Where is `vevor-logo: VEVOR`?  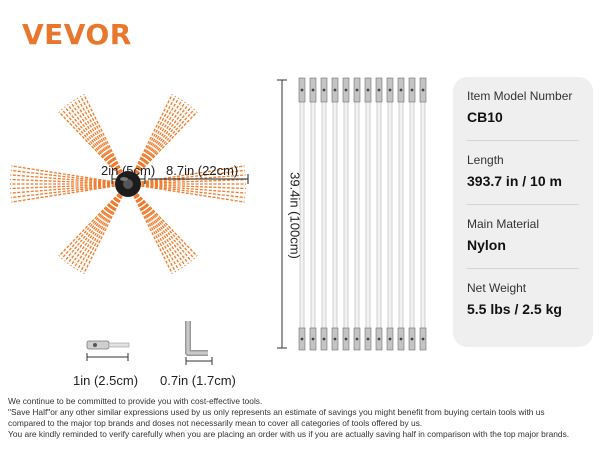 vevor-logo: VEVOR is located at coordinates (77, 34).